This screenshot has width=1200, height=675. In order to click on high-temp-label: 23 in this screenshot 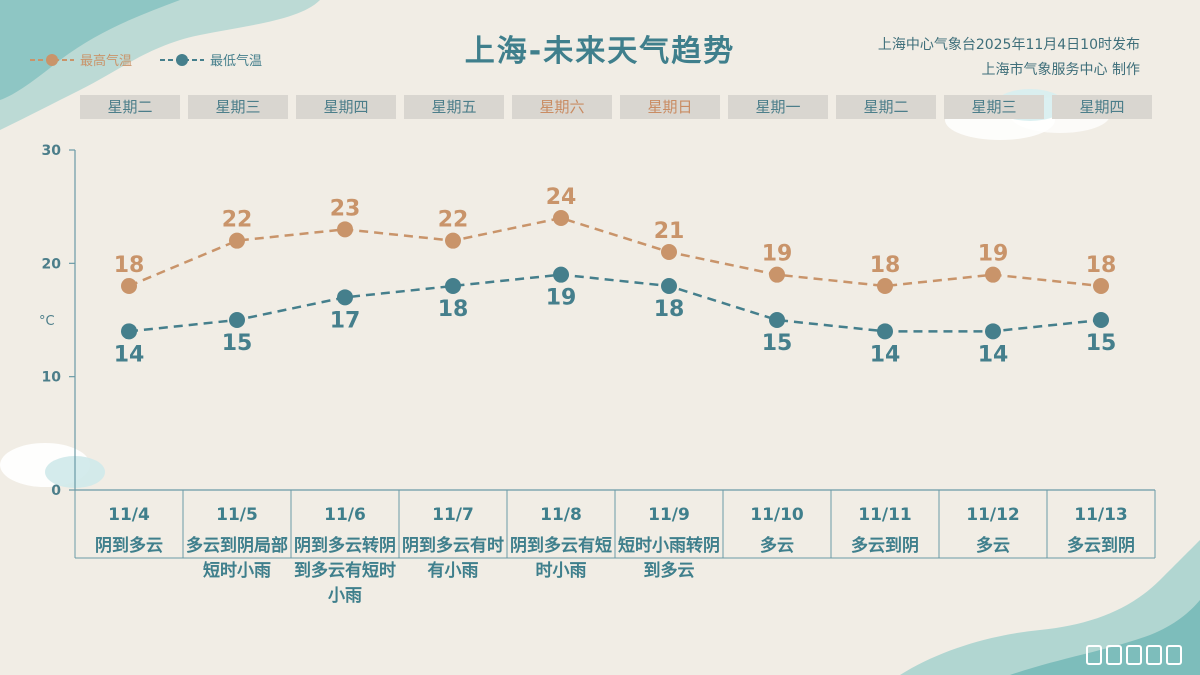, I will do `click(345, 208)`.